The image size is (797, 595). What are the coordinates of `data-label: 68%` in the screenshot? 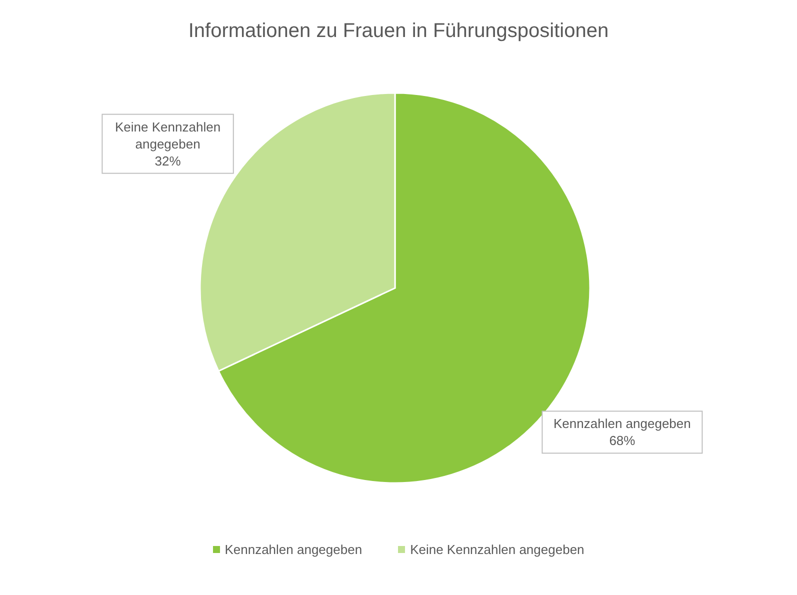 It's located at (622, 440).